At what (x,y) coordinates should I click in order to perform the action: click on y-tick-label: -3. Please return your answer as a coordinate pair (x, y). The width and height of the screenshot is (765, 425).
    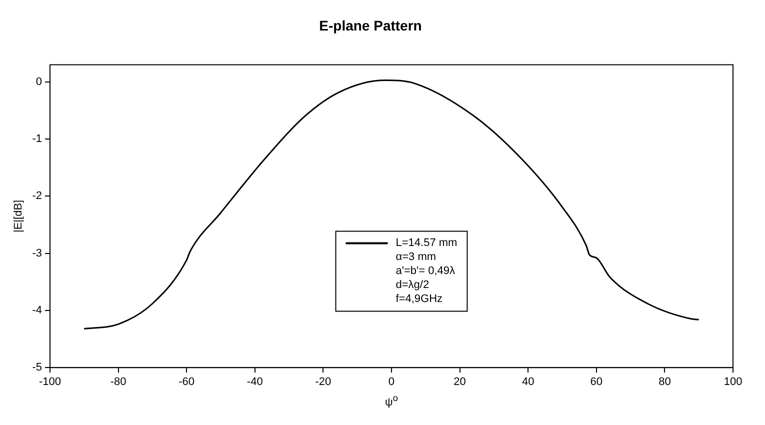
    Looking at the image, I should click on (37, 253).